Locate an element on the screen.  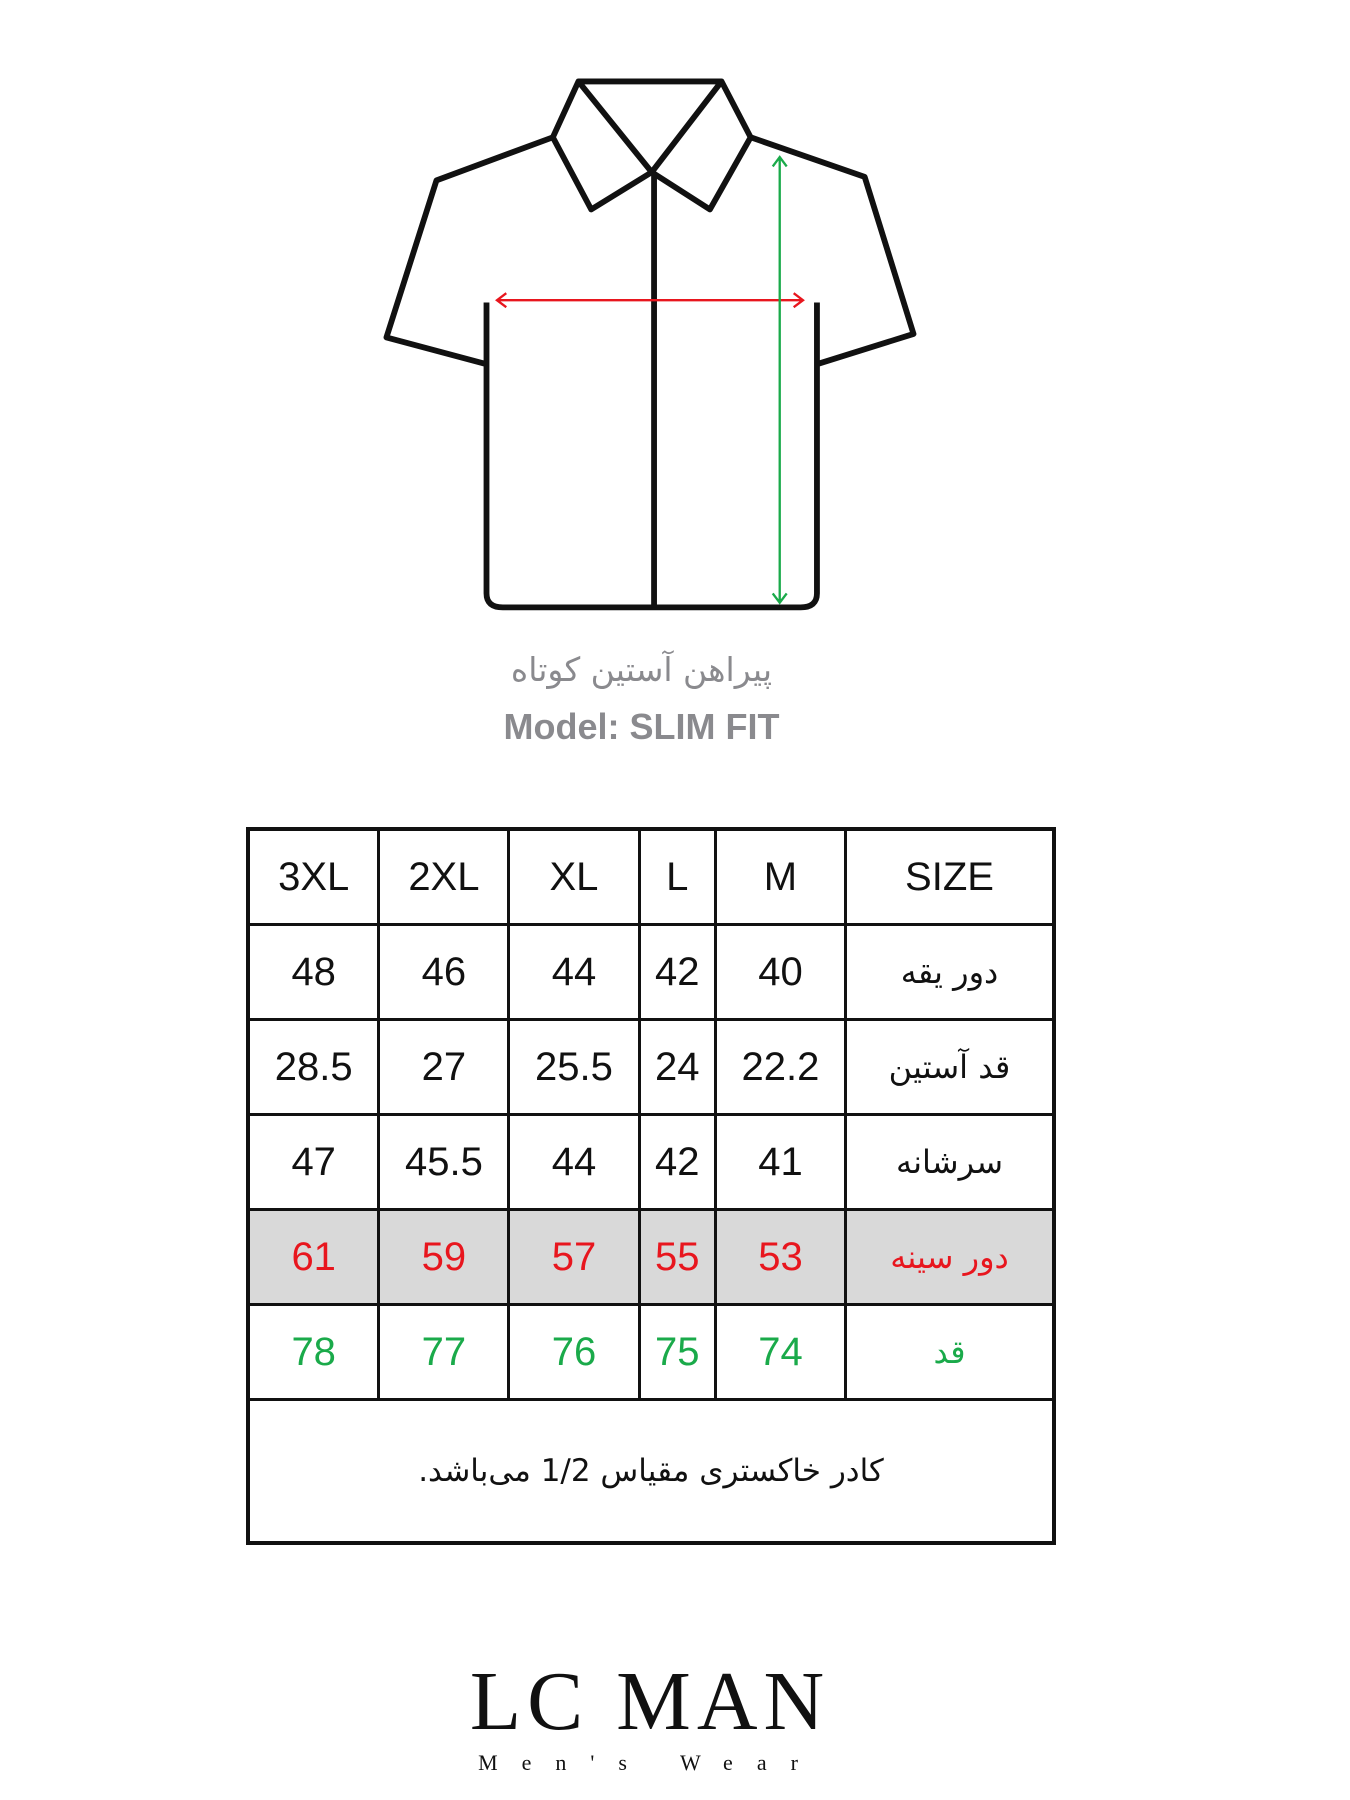
header-cell: SIZE is located at coordinates (950, 876).